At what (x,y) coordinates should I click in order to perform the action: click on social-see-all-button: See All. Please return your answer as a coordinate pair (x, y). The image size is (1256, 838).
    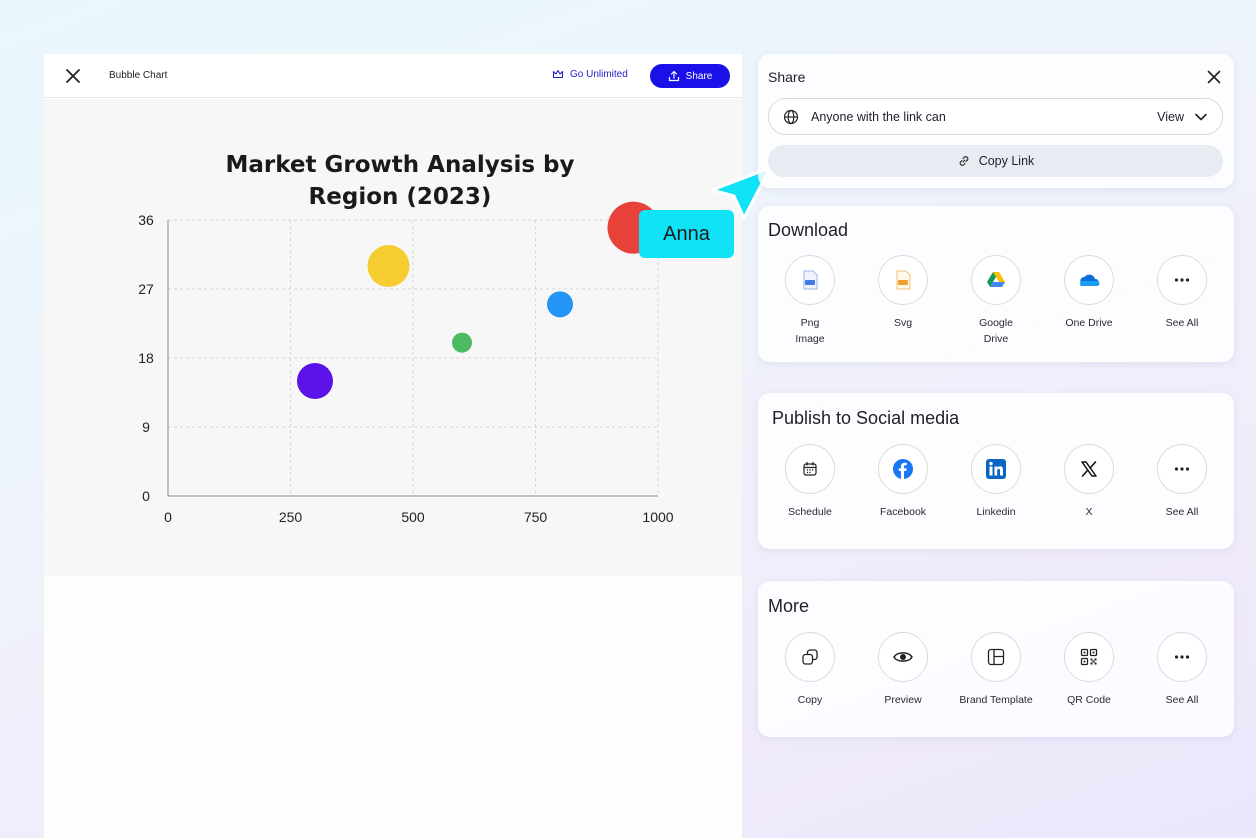
    Looking at the image, I should click on (1182, 482).